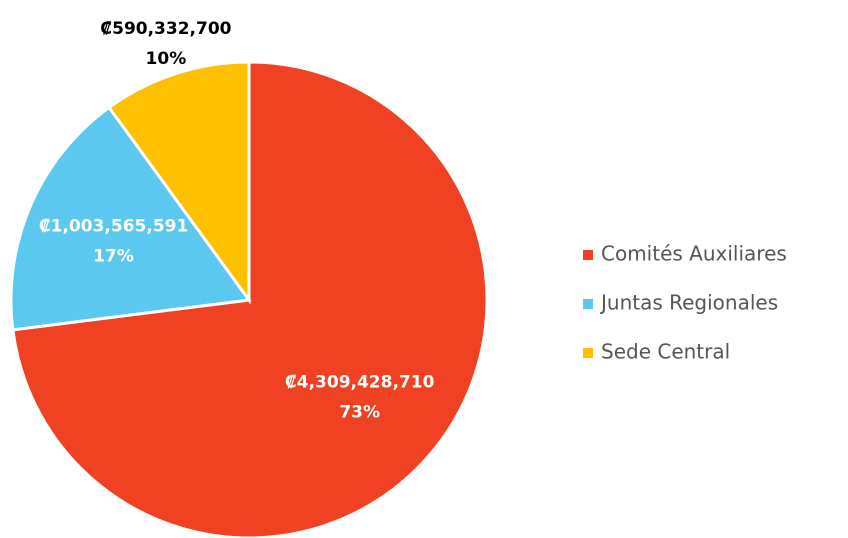  What do you see at coordinates (114, 226) in the screenshot?
I see `data-label: ₡1,003,565,591` at bounding box center [114, 226].